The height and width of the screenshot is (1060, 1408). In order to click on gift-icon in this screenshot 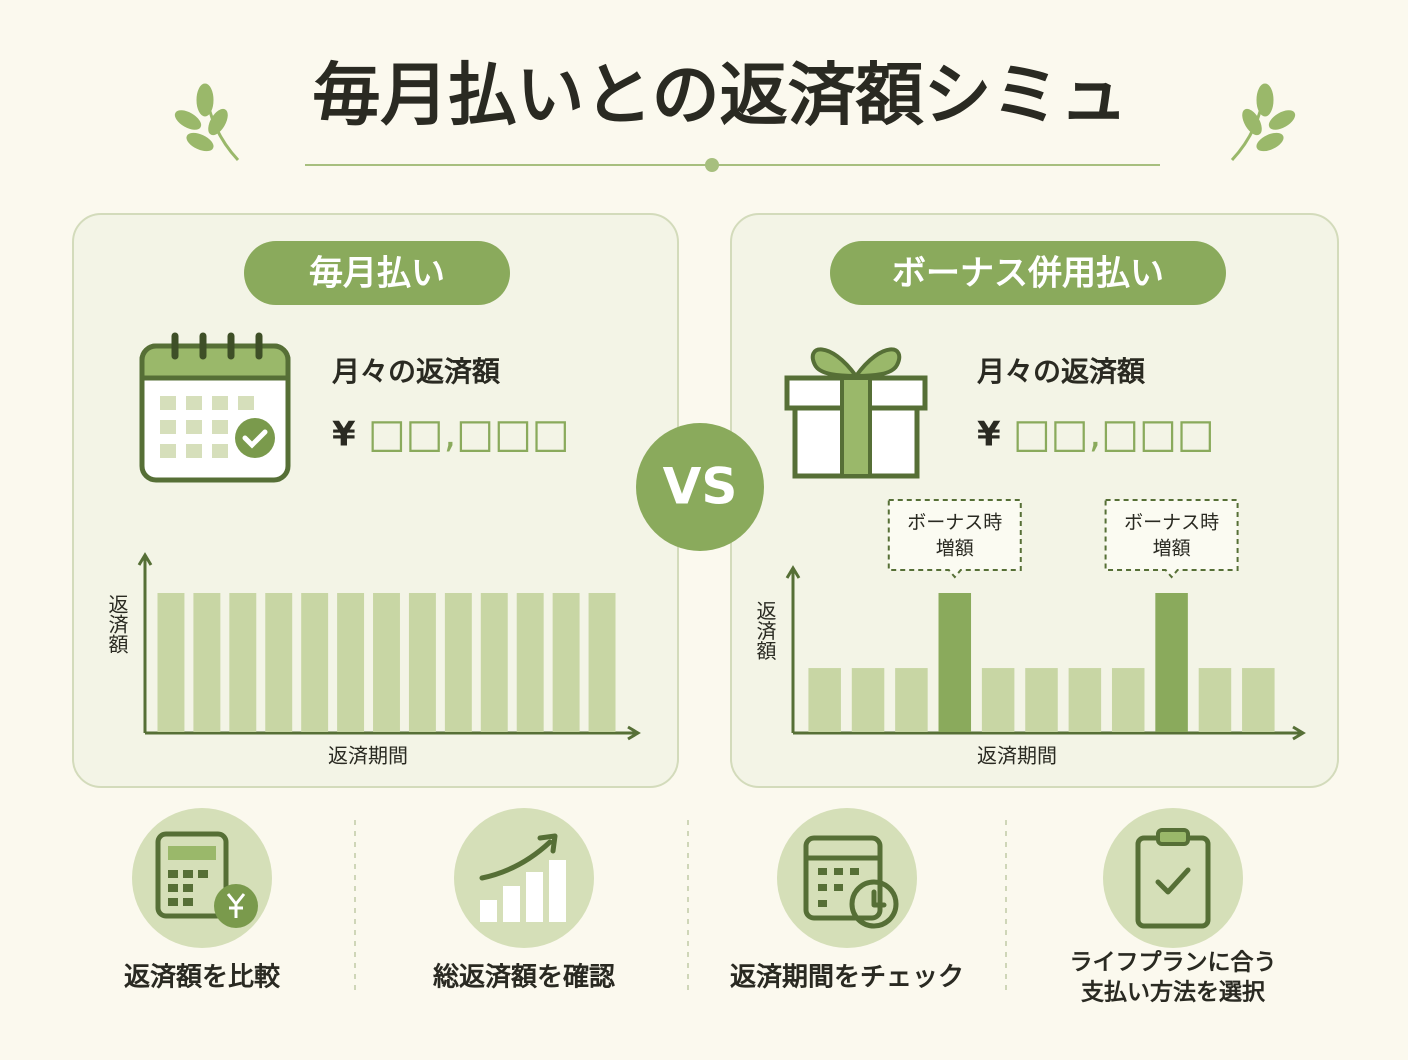, I will do `click(856, 413)`.